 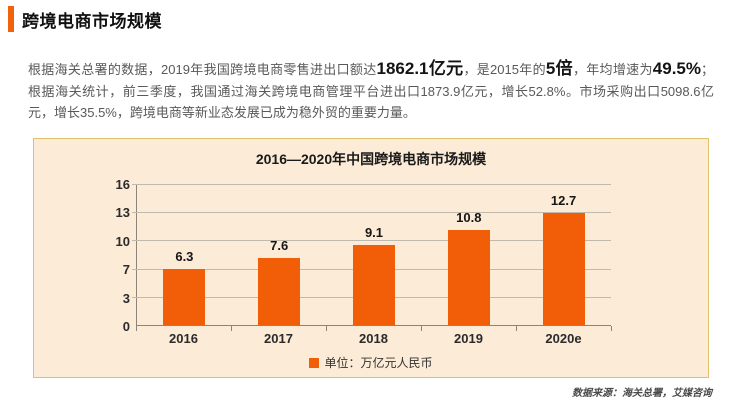 I want to click on y-axis-labels: 0 3 7 10 13 16, so click(x=111, y=255).